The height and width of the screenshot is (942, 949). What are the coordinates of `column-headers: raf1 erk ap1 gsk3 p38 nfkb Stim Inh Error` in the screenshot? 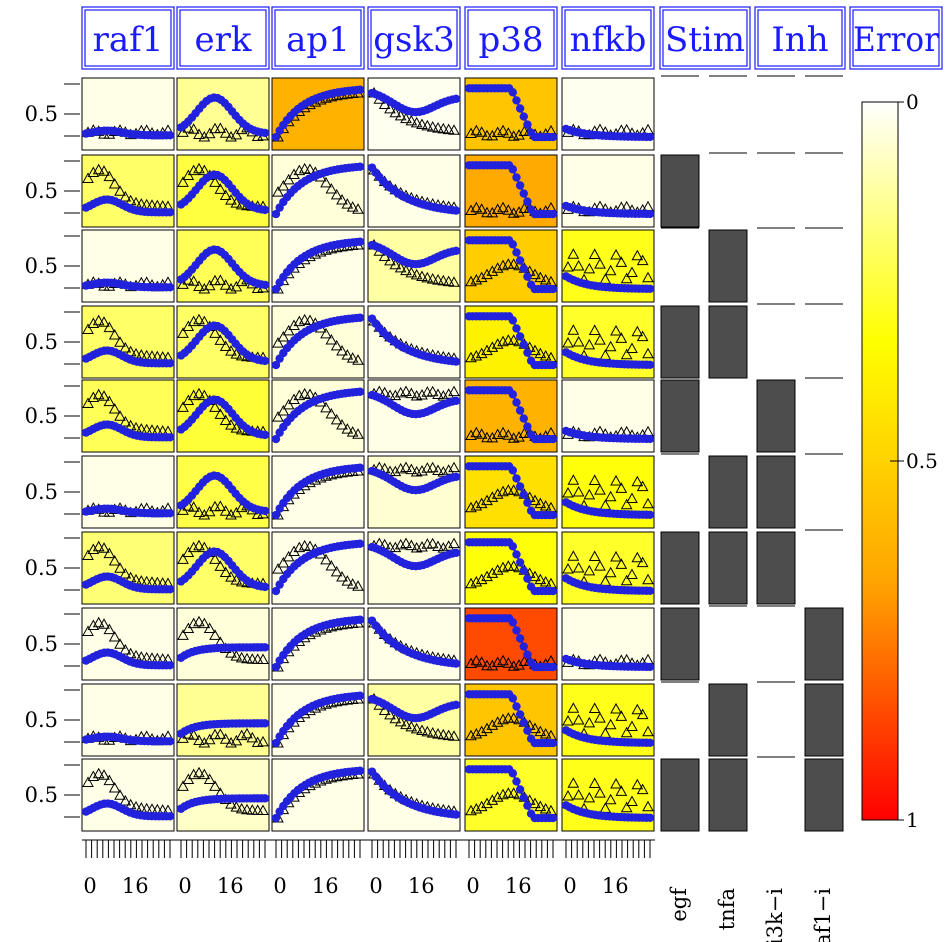 It's located at (512, 38).